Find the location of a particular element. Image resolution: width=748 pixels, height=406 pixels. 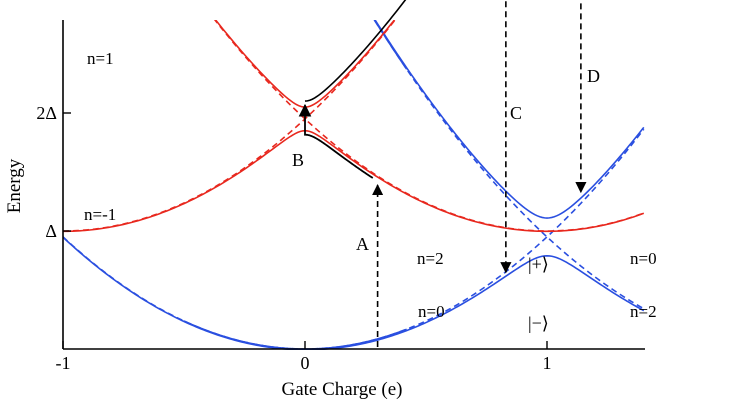

label-plus-state: |+⟩ is located at coordinates (538, 264).